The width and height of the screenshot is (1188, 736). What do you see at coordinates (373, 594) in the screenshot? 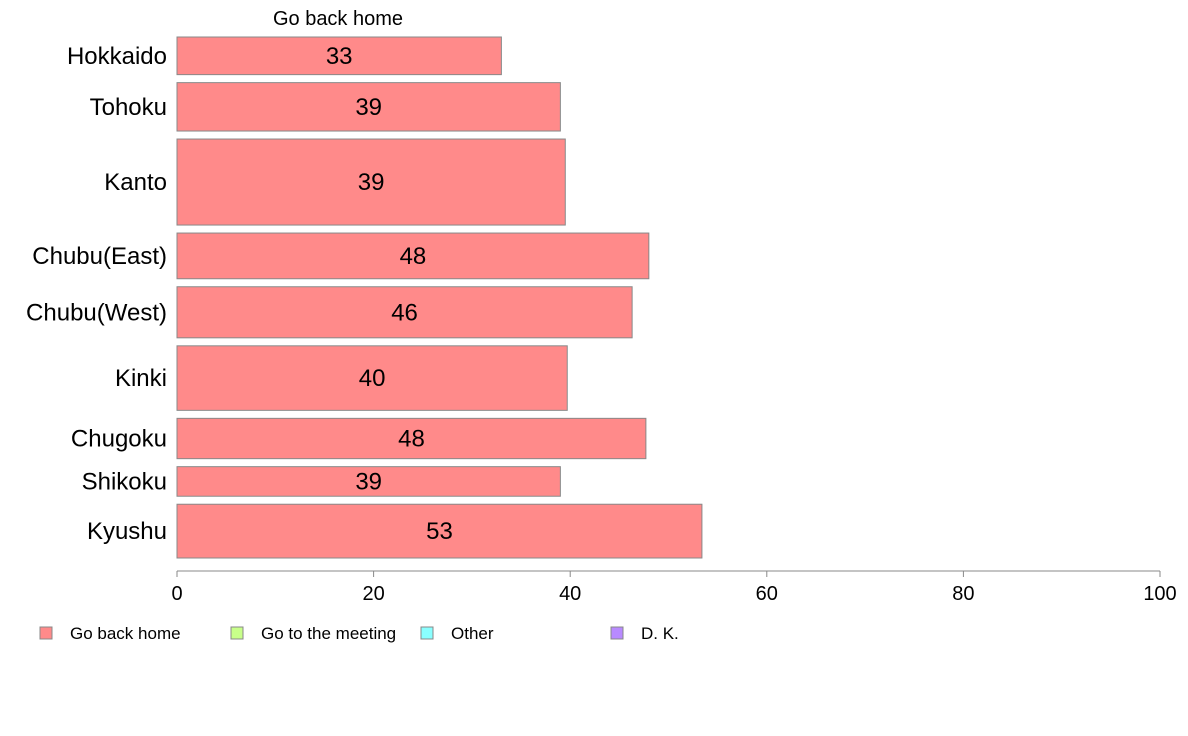
I see `x-tick-label: 20` at bounding box center [373, 594].